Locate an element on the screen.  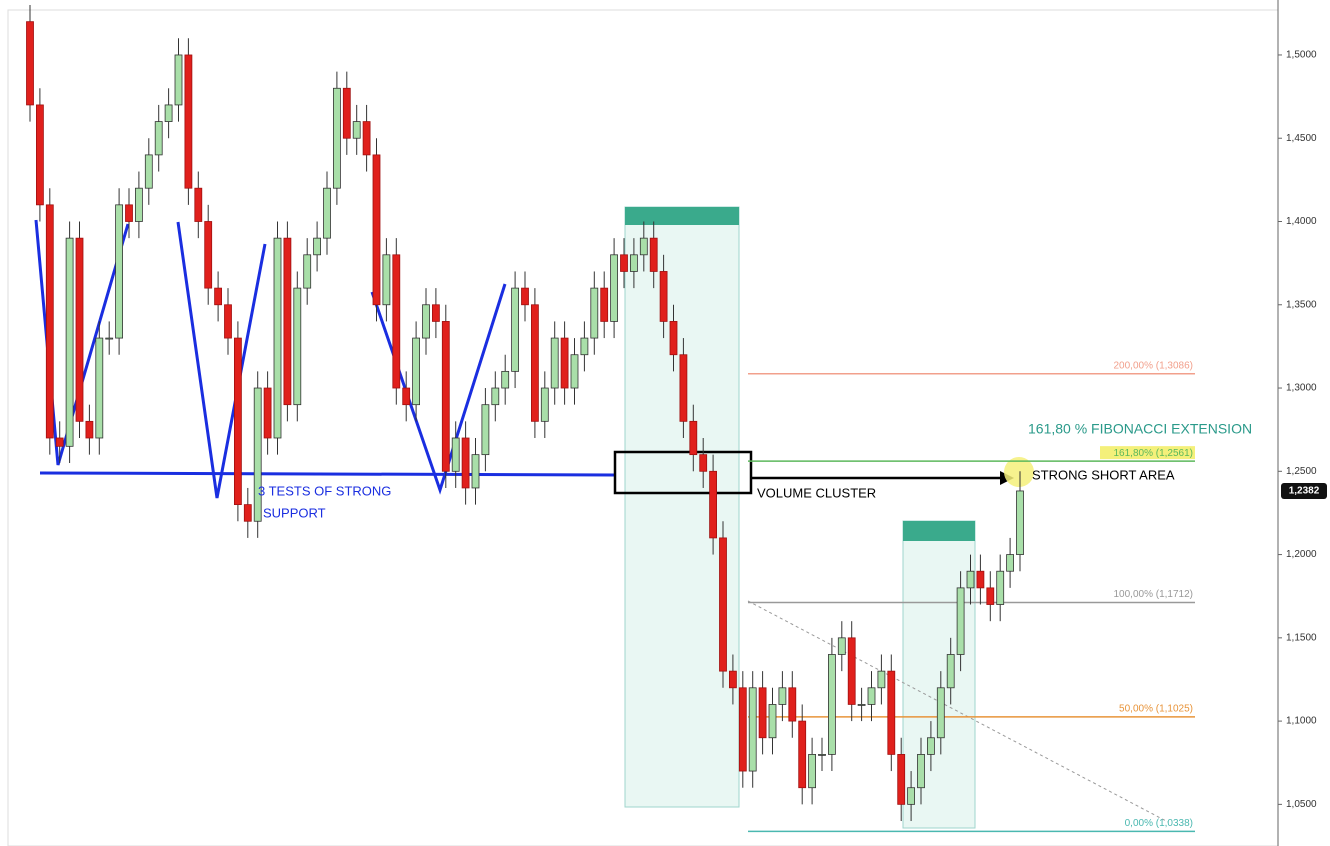
support-line is located at coordinates (327, 474).